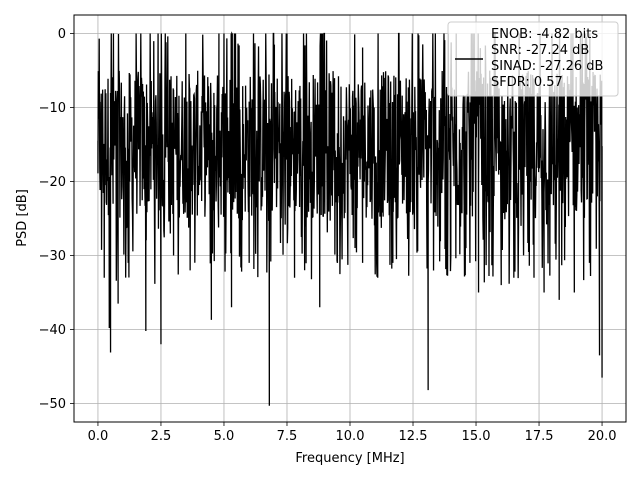 This screenshot has width=640, height=480. What do you see at coordinates (62, 34) in the screenshot?
I see `y-tick-label: 0` at bounding box center [62, 34].